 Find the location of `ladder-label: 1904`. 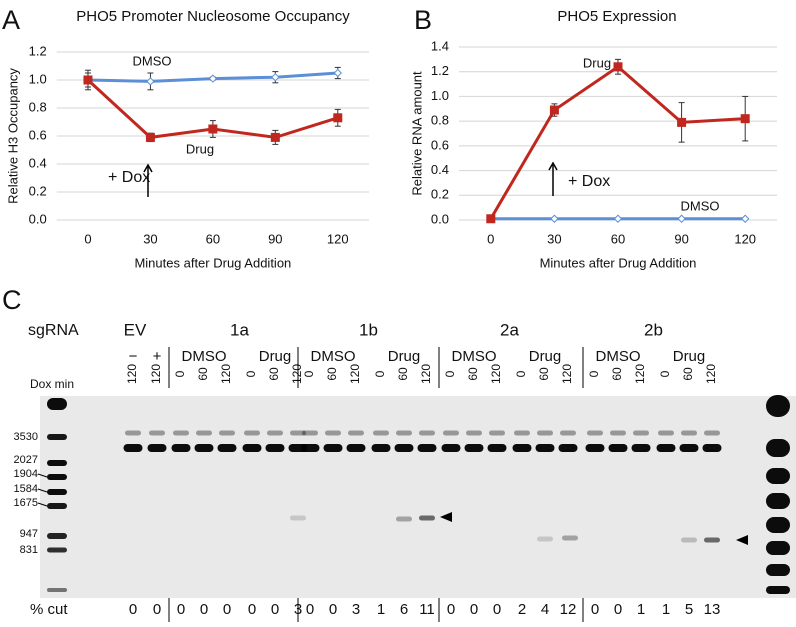

ladder-label: 1904 is located at coordinates (26, 474).